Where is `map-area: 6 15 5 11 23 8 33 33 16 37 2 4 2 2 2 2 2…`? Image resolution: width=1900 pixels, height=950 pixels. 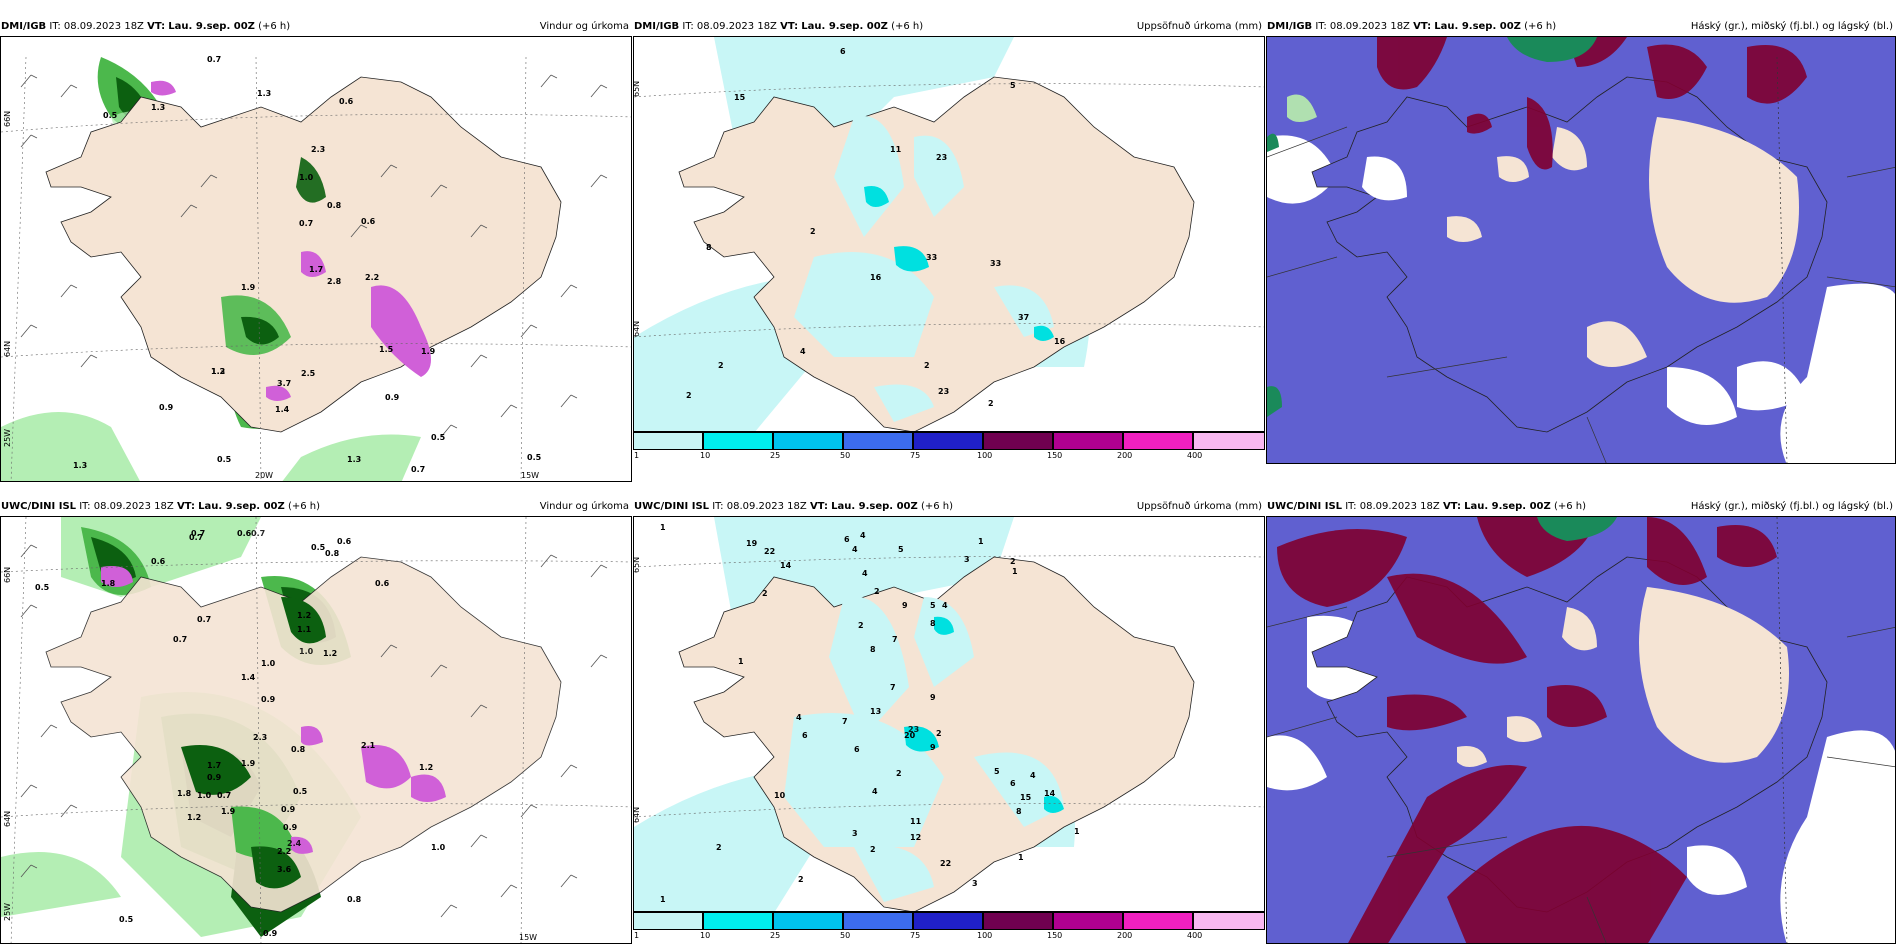
map-area: 6 15 5 11 23 8 33 33 16 37 2 4 2 2 2 2 2… is located at coordinates (949, 234).